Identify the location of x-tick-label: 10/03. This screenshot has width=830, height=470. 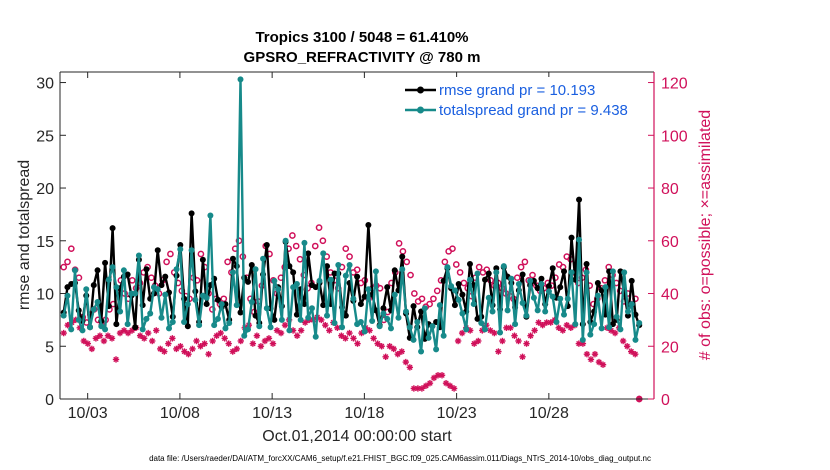
(88, 413).